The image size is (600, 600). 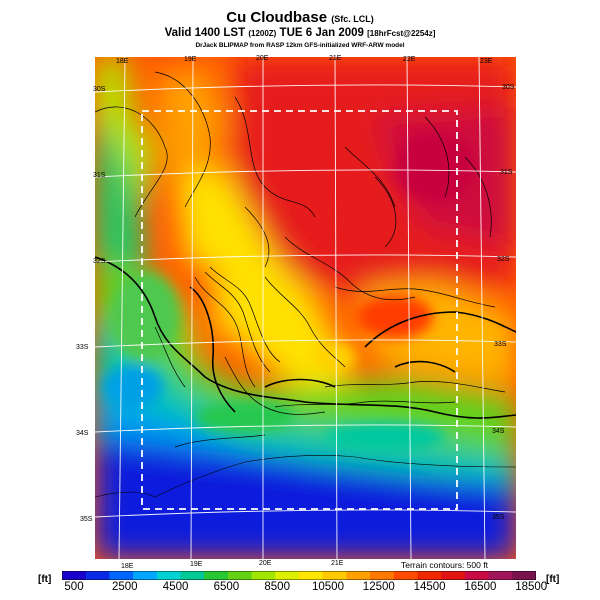 I want to click on lon-label-top: 20E, so click(x=262, y=58).